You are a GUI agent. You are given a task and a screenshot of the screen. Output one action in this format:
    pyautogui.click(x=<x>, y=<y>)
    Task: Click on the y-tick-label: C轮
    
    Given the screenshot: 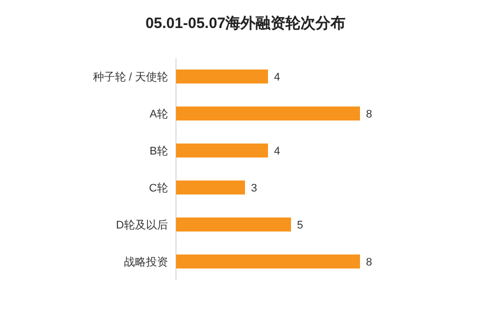 What is the action you would take?
    pyautogui.click(x=158, y=188)
    